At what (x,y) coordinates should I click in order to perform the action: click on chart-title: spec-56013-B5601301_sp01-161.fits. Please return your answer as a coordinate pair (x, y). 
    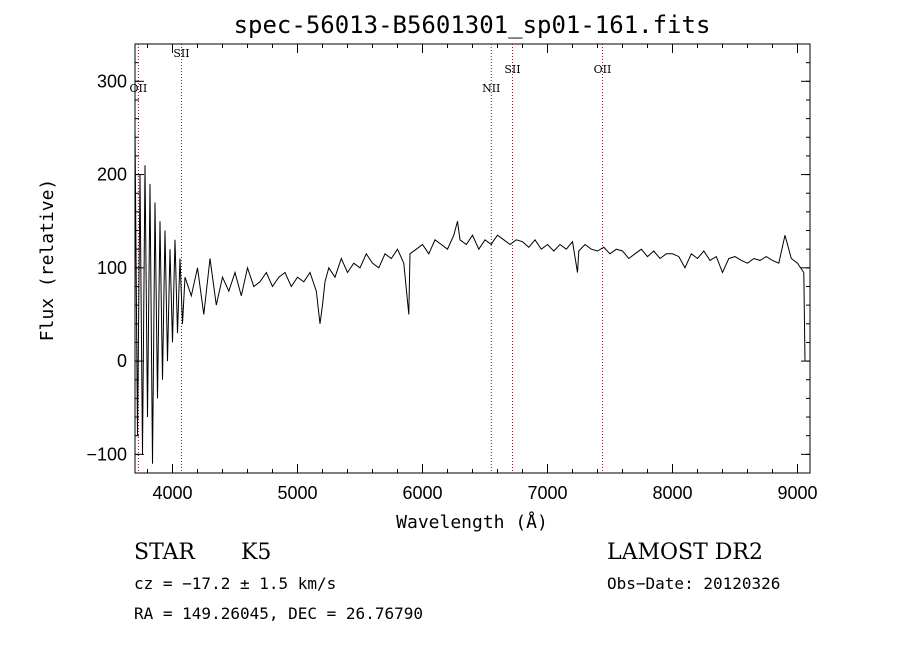
    Looking at the image, I should click on (472, 25).